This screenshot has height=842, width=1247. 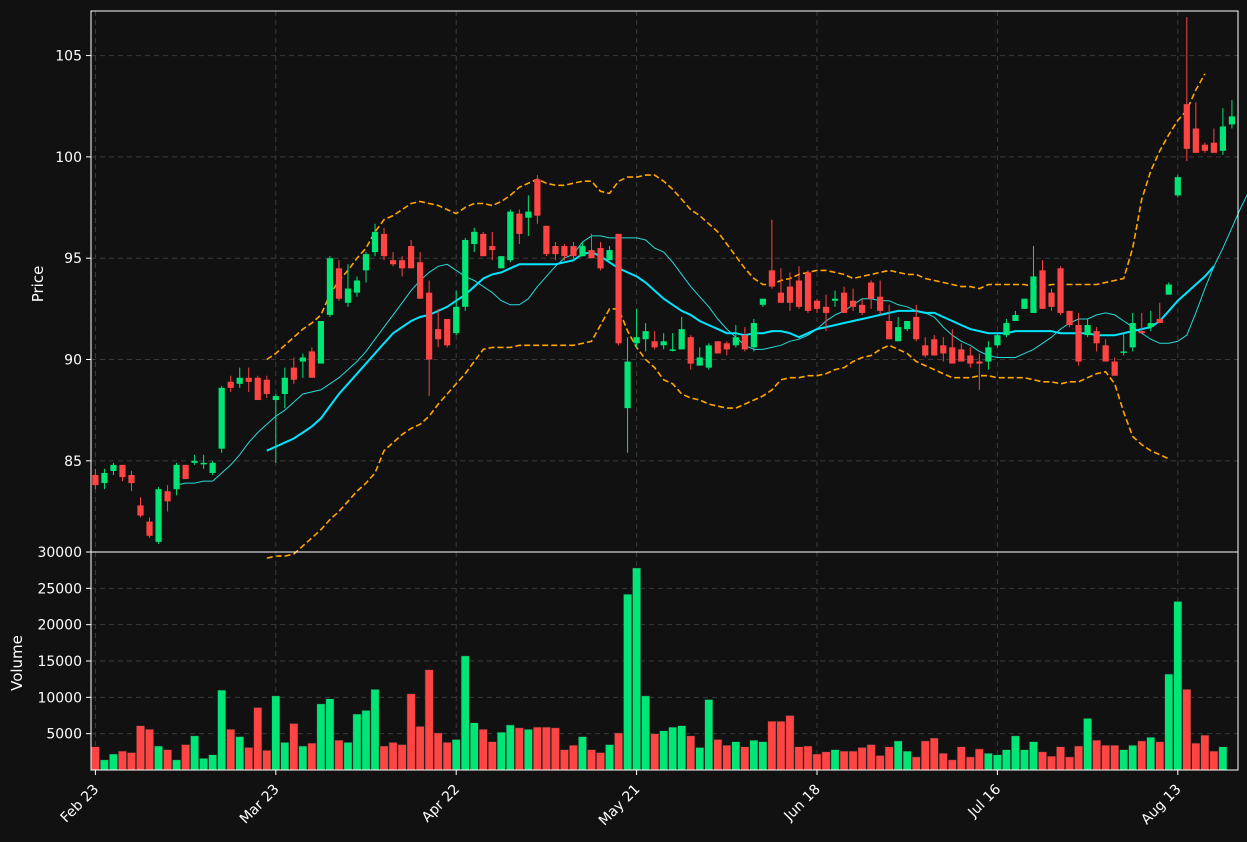 What do you see at coordinates (59, 589) in the screenshot?
I see `volume-tick-label: 25000` at bounding box center [59, 589].